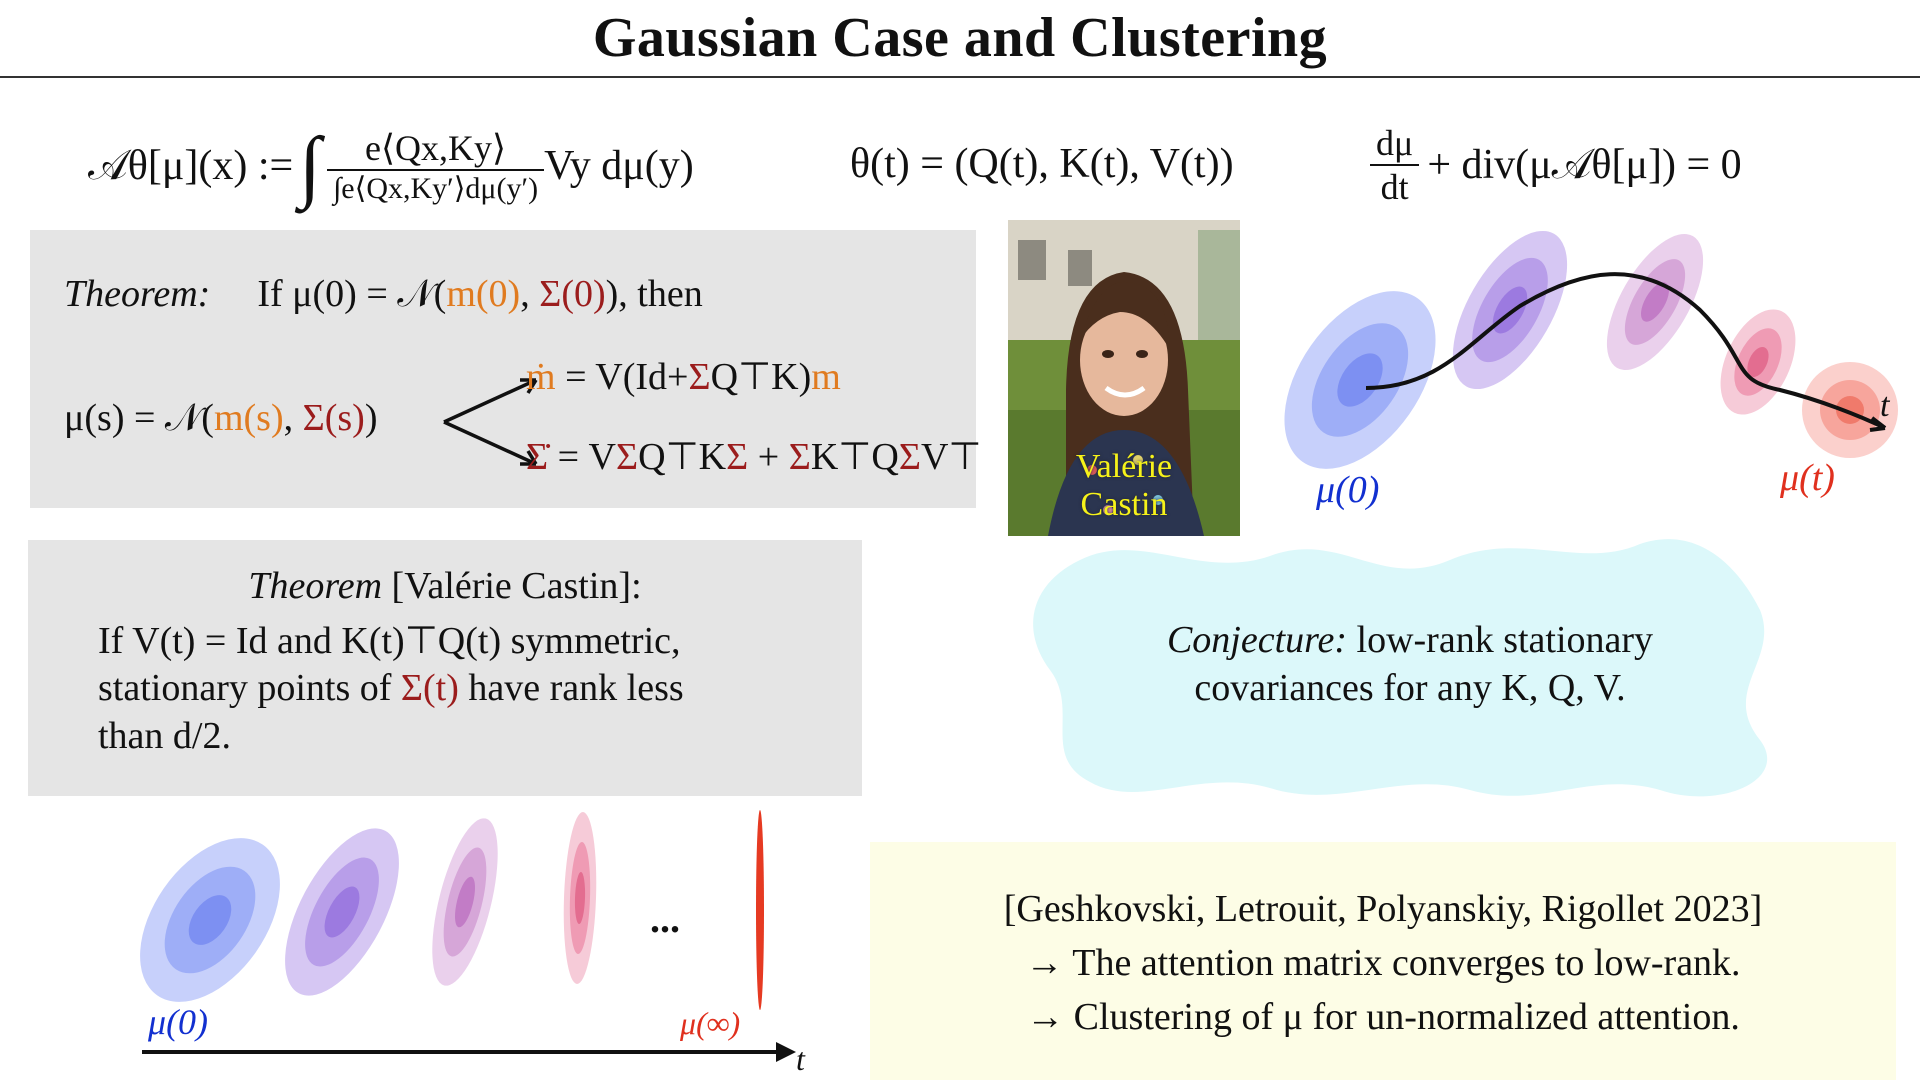 The width and height of the screenshot is (1920, 1080). Describe the element at coordinates (1885, 405) in the screenshot. I see `flow-axis-label: t` at that location.